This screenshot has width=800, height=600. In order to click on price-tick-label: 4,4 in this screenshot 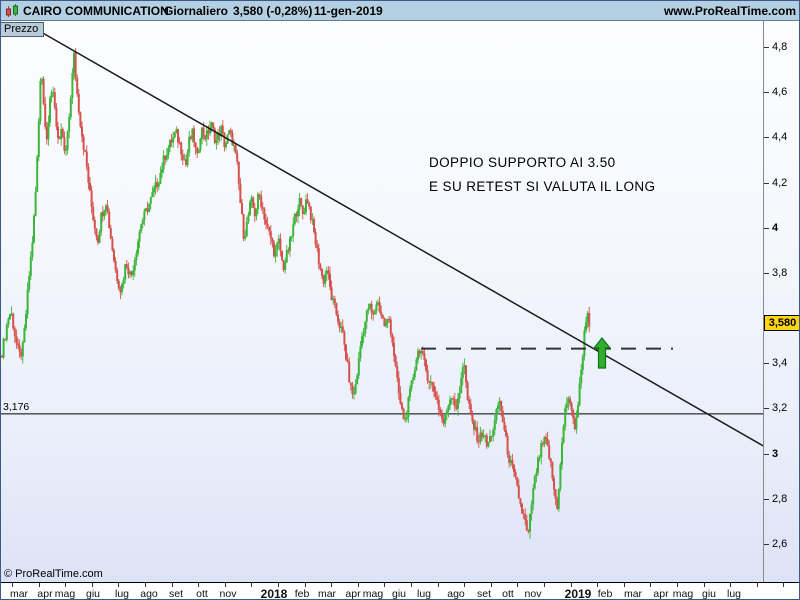, I will do `click(780, 137)`.